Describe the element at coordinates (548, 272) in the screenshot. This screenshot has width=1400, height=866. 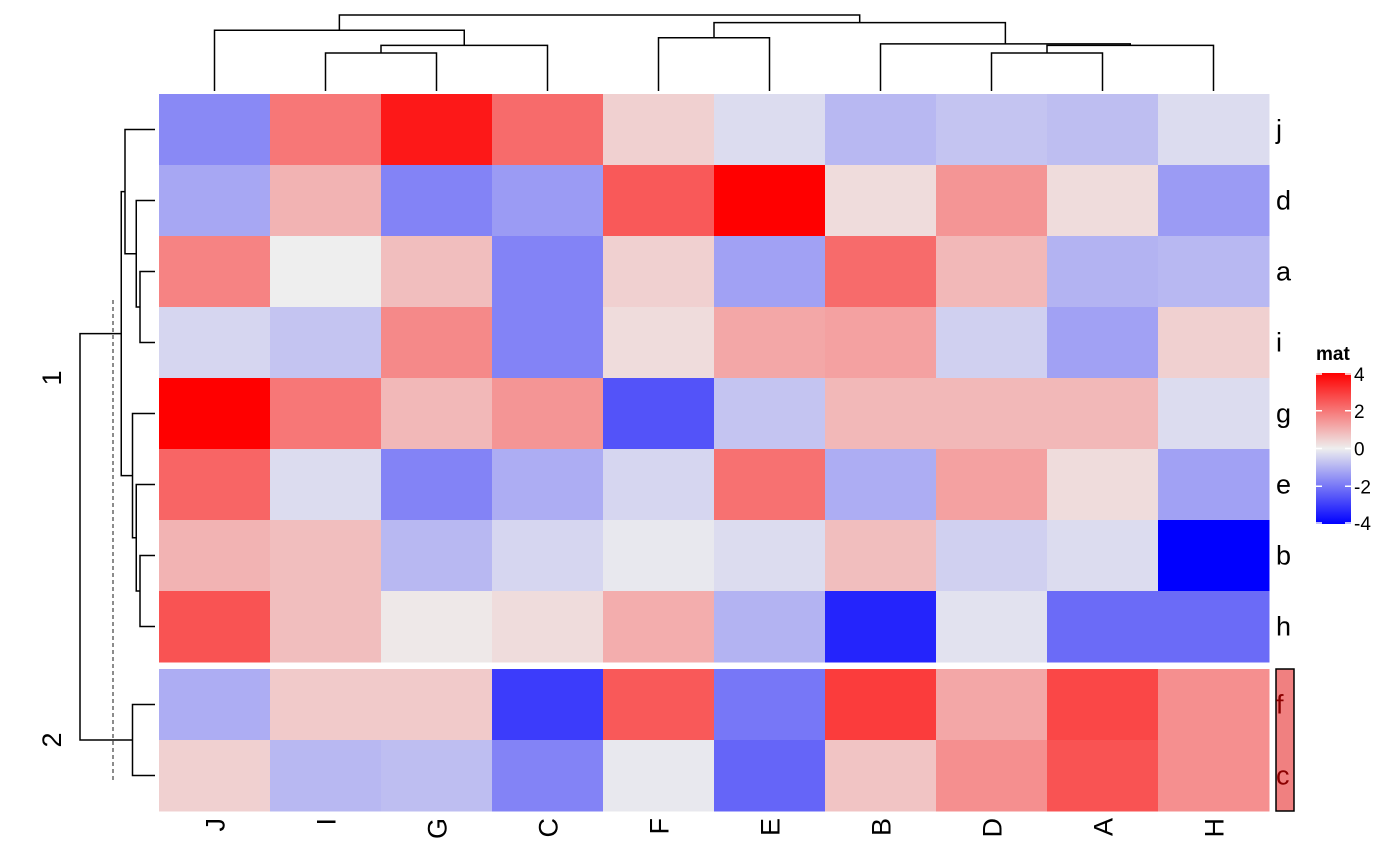
I see `heatmap-cell-a-C` at that location.